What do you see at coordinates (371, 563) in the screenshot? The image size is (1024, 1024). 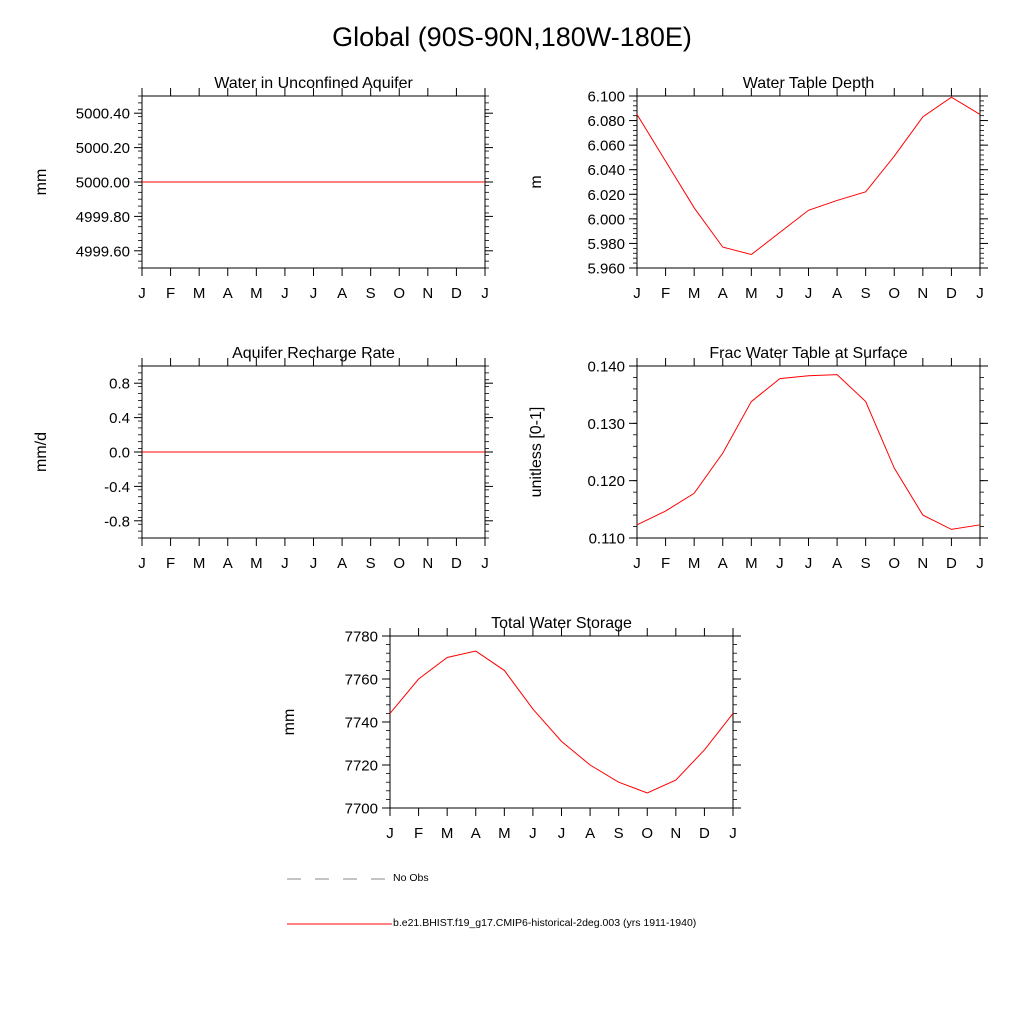 I see `recharge-rate-xtick-label: S` at bounding box center [371, 563].